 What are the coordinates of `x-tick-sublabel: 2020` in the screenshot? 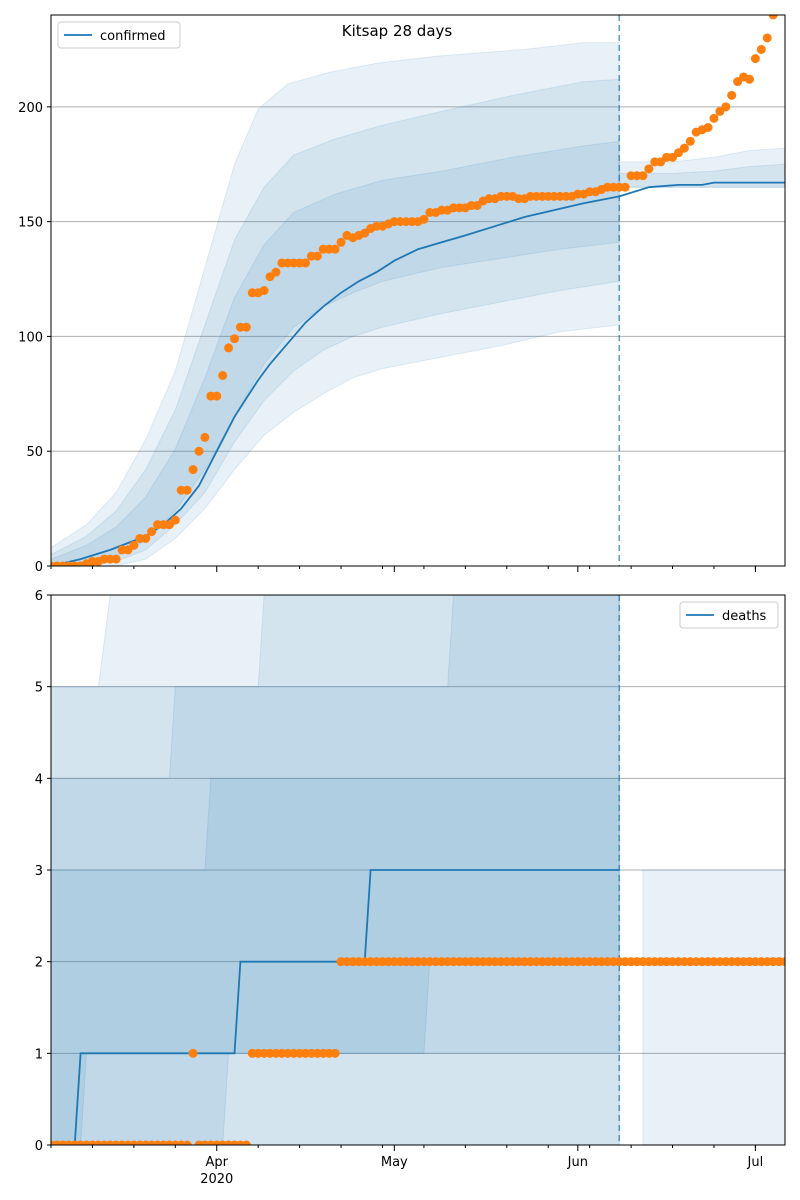 It's located at (216, 1179).